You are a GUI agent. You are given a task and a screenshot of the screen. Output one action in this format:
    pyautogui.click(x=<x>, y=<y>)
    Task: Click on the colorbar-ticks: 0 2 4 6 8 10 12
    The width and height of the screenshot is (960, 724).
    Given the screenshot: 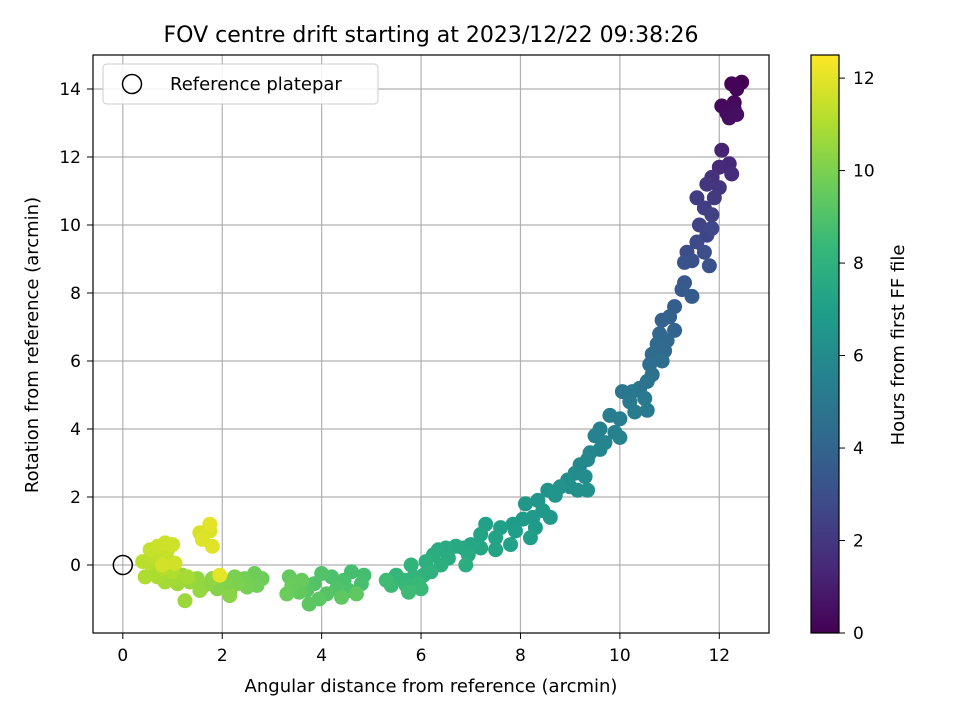 What is the action you would take?
    pyautogui.click(x=857, y=356)
    